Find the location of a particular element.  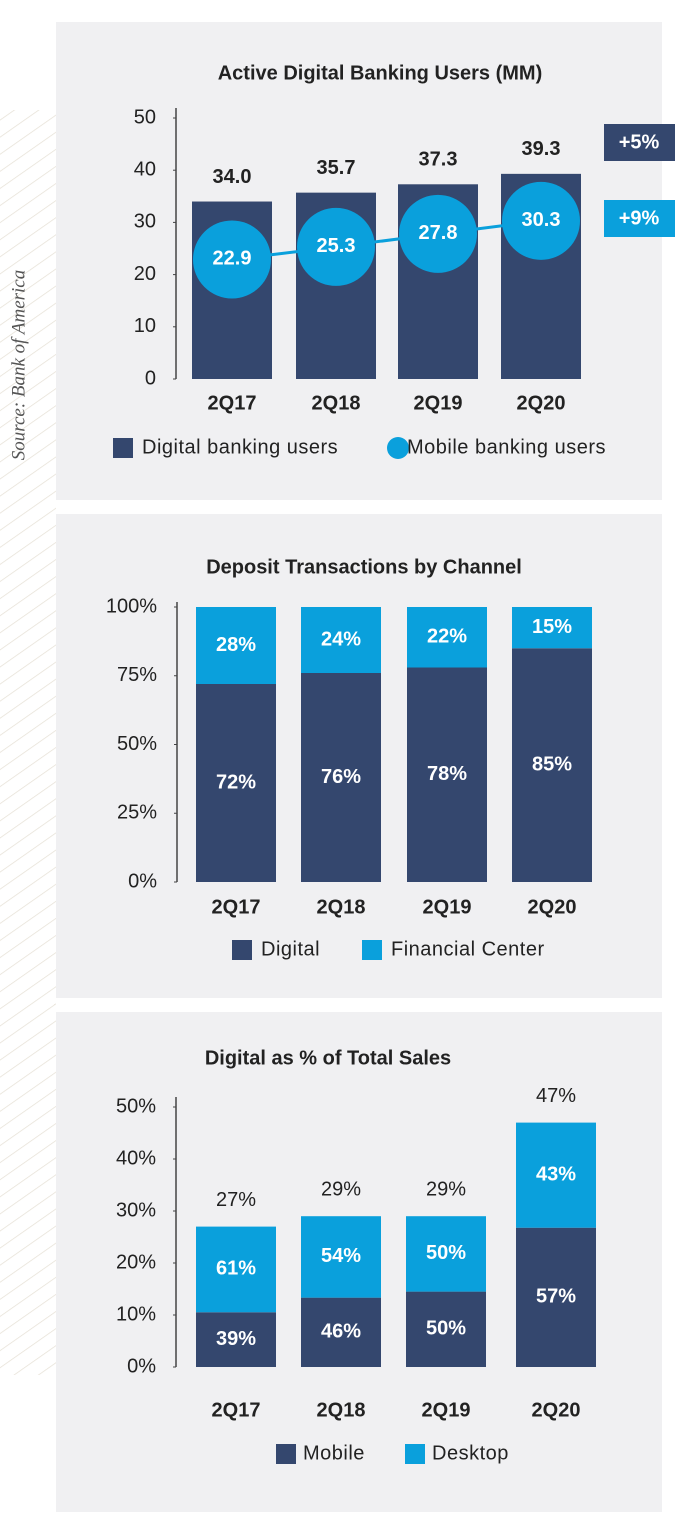

y-tick-label: 25% is located at coordinates (137, 813).